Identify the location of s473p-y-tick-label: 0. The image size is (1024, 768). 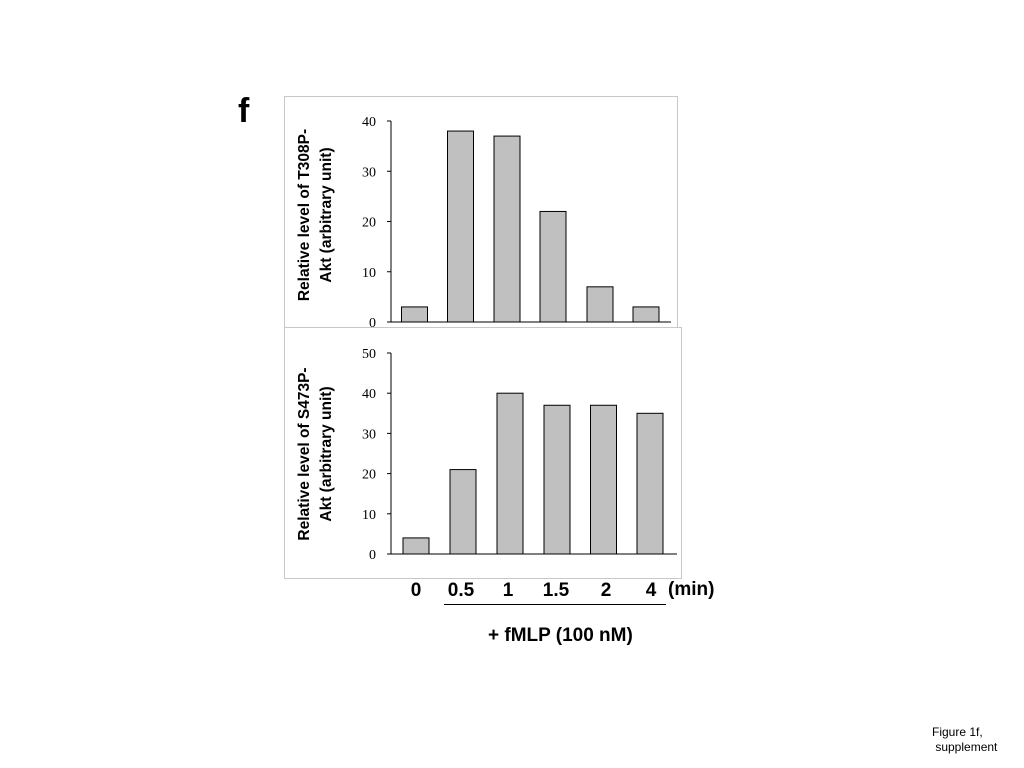
(372, 555).